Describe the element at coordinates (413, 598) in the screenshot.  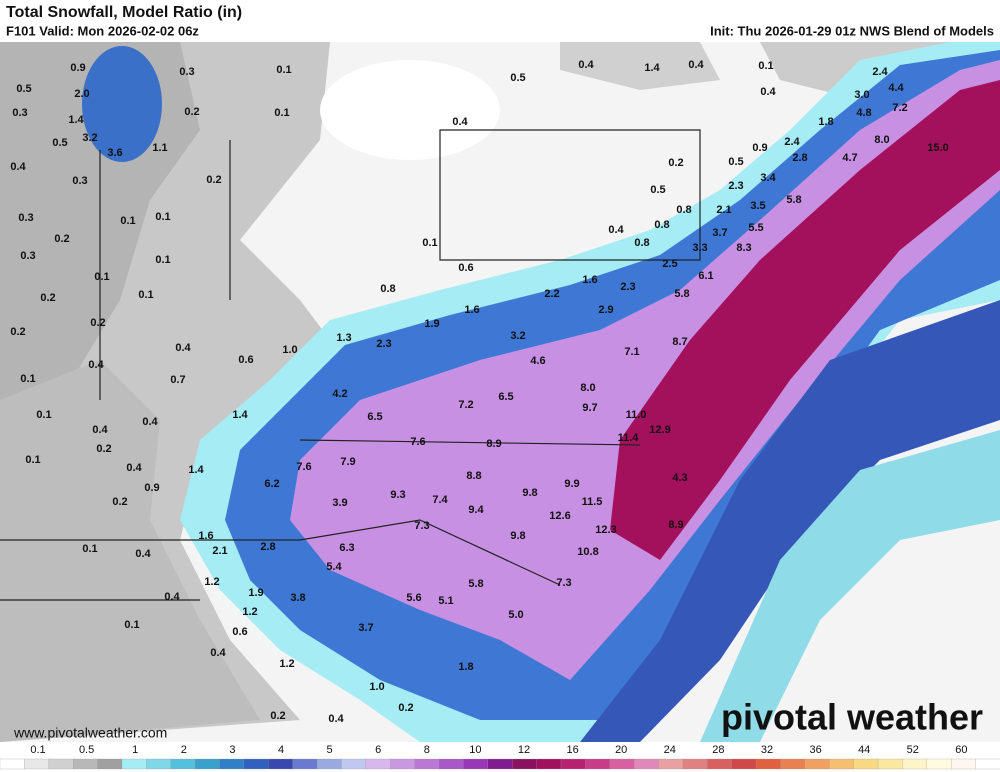
I see `snowfall-label: 5.6` at that location.